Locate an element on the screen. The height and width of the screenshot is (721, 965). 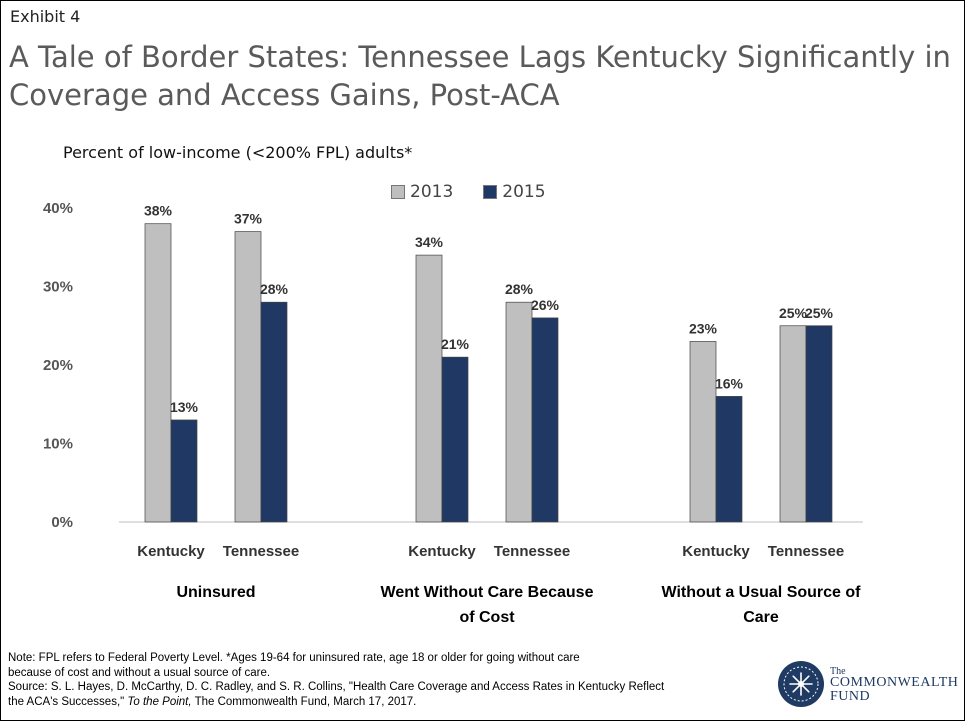
bar-uninsured-tennessee-2013 is located at coordinates (248, 377).